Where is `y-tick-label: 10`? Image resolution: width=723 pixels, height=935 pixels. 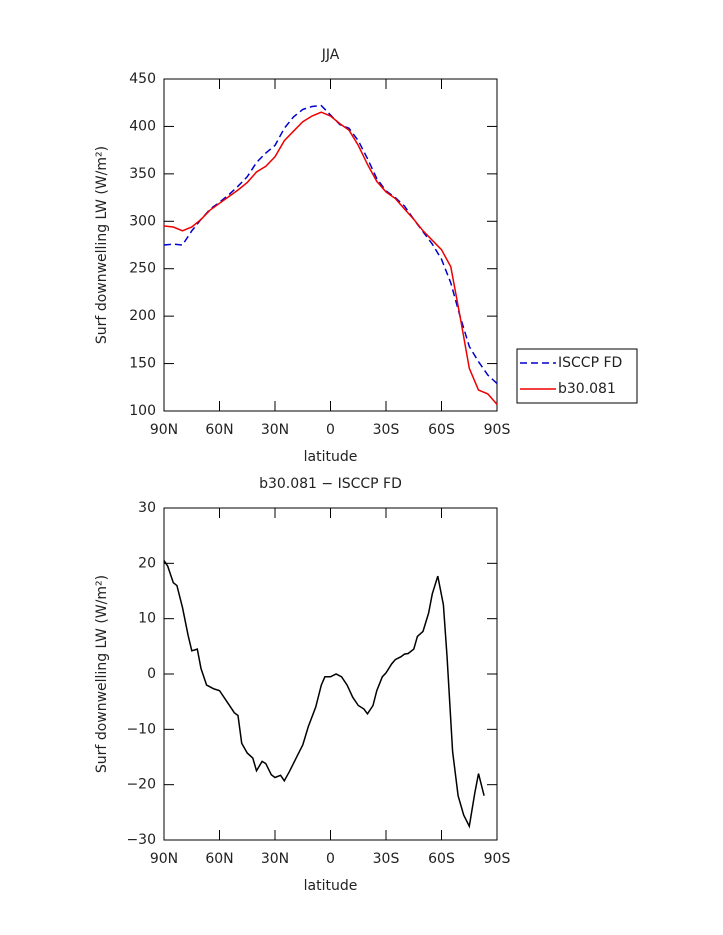 y-tick-label: 10 is located at coordinates (147, 619).